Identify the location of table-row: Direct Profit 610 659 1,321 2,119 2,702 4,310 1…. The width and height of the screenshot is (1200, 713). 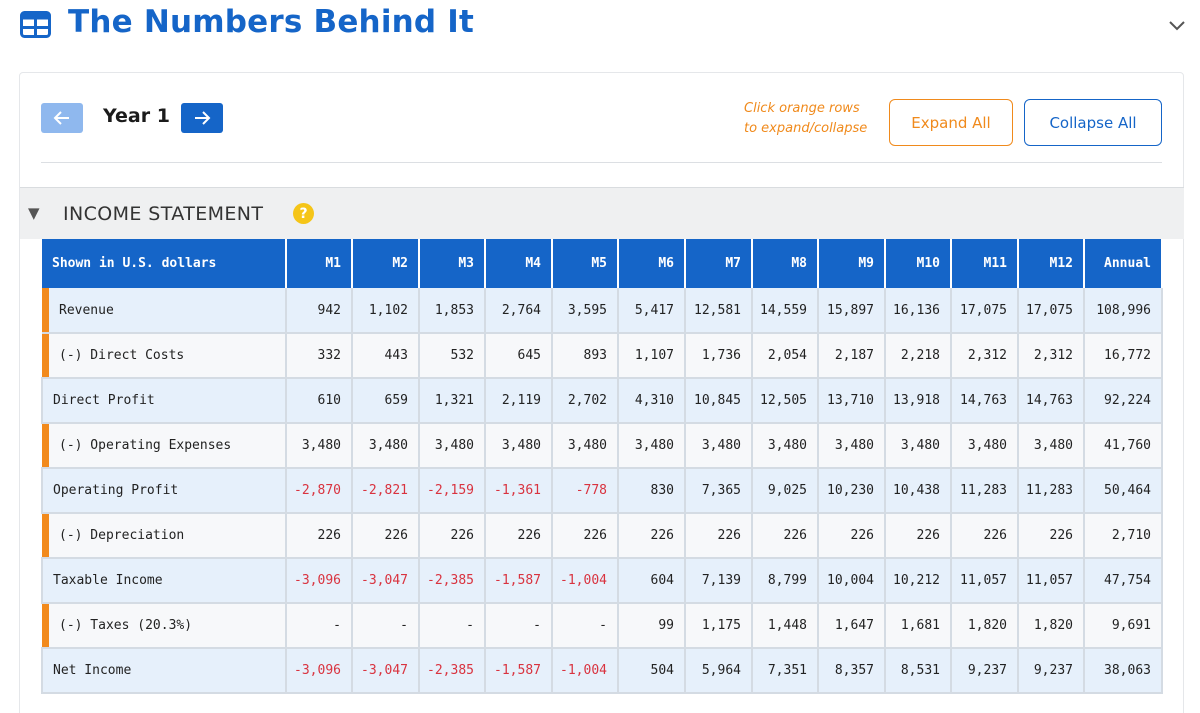
(602, 401).